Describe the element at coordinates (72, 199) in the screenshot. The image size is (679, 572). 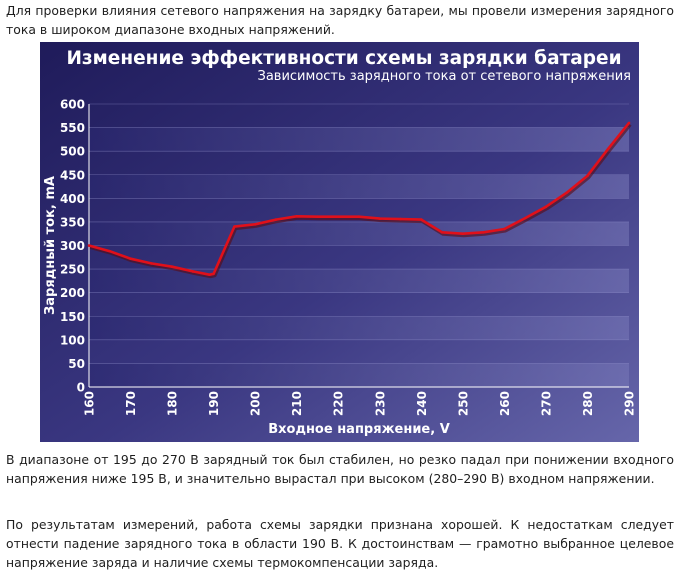
I see `y-tick-label: 400` at that location.